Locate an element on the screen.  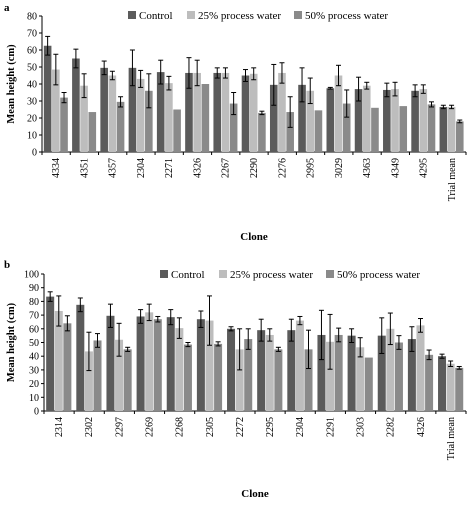
legend-label-1: 25% process water is located at coordinates (239, 16).